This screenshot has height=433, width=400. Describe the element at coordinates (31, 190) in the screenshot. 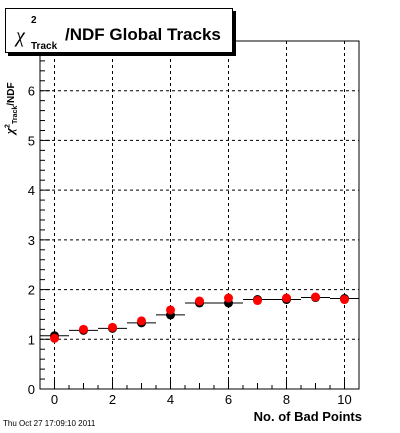

I see `y-tick-label: 4` at that location.